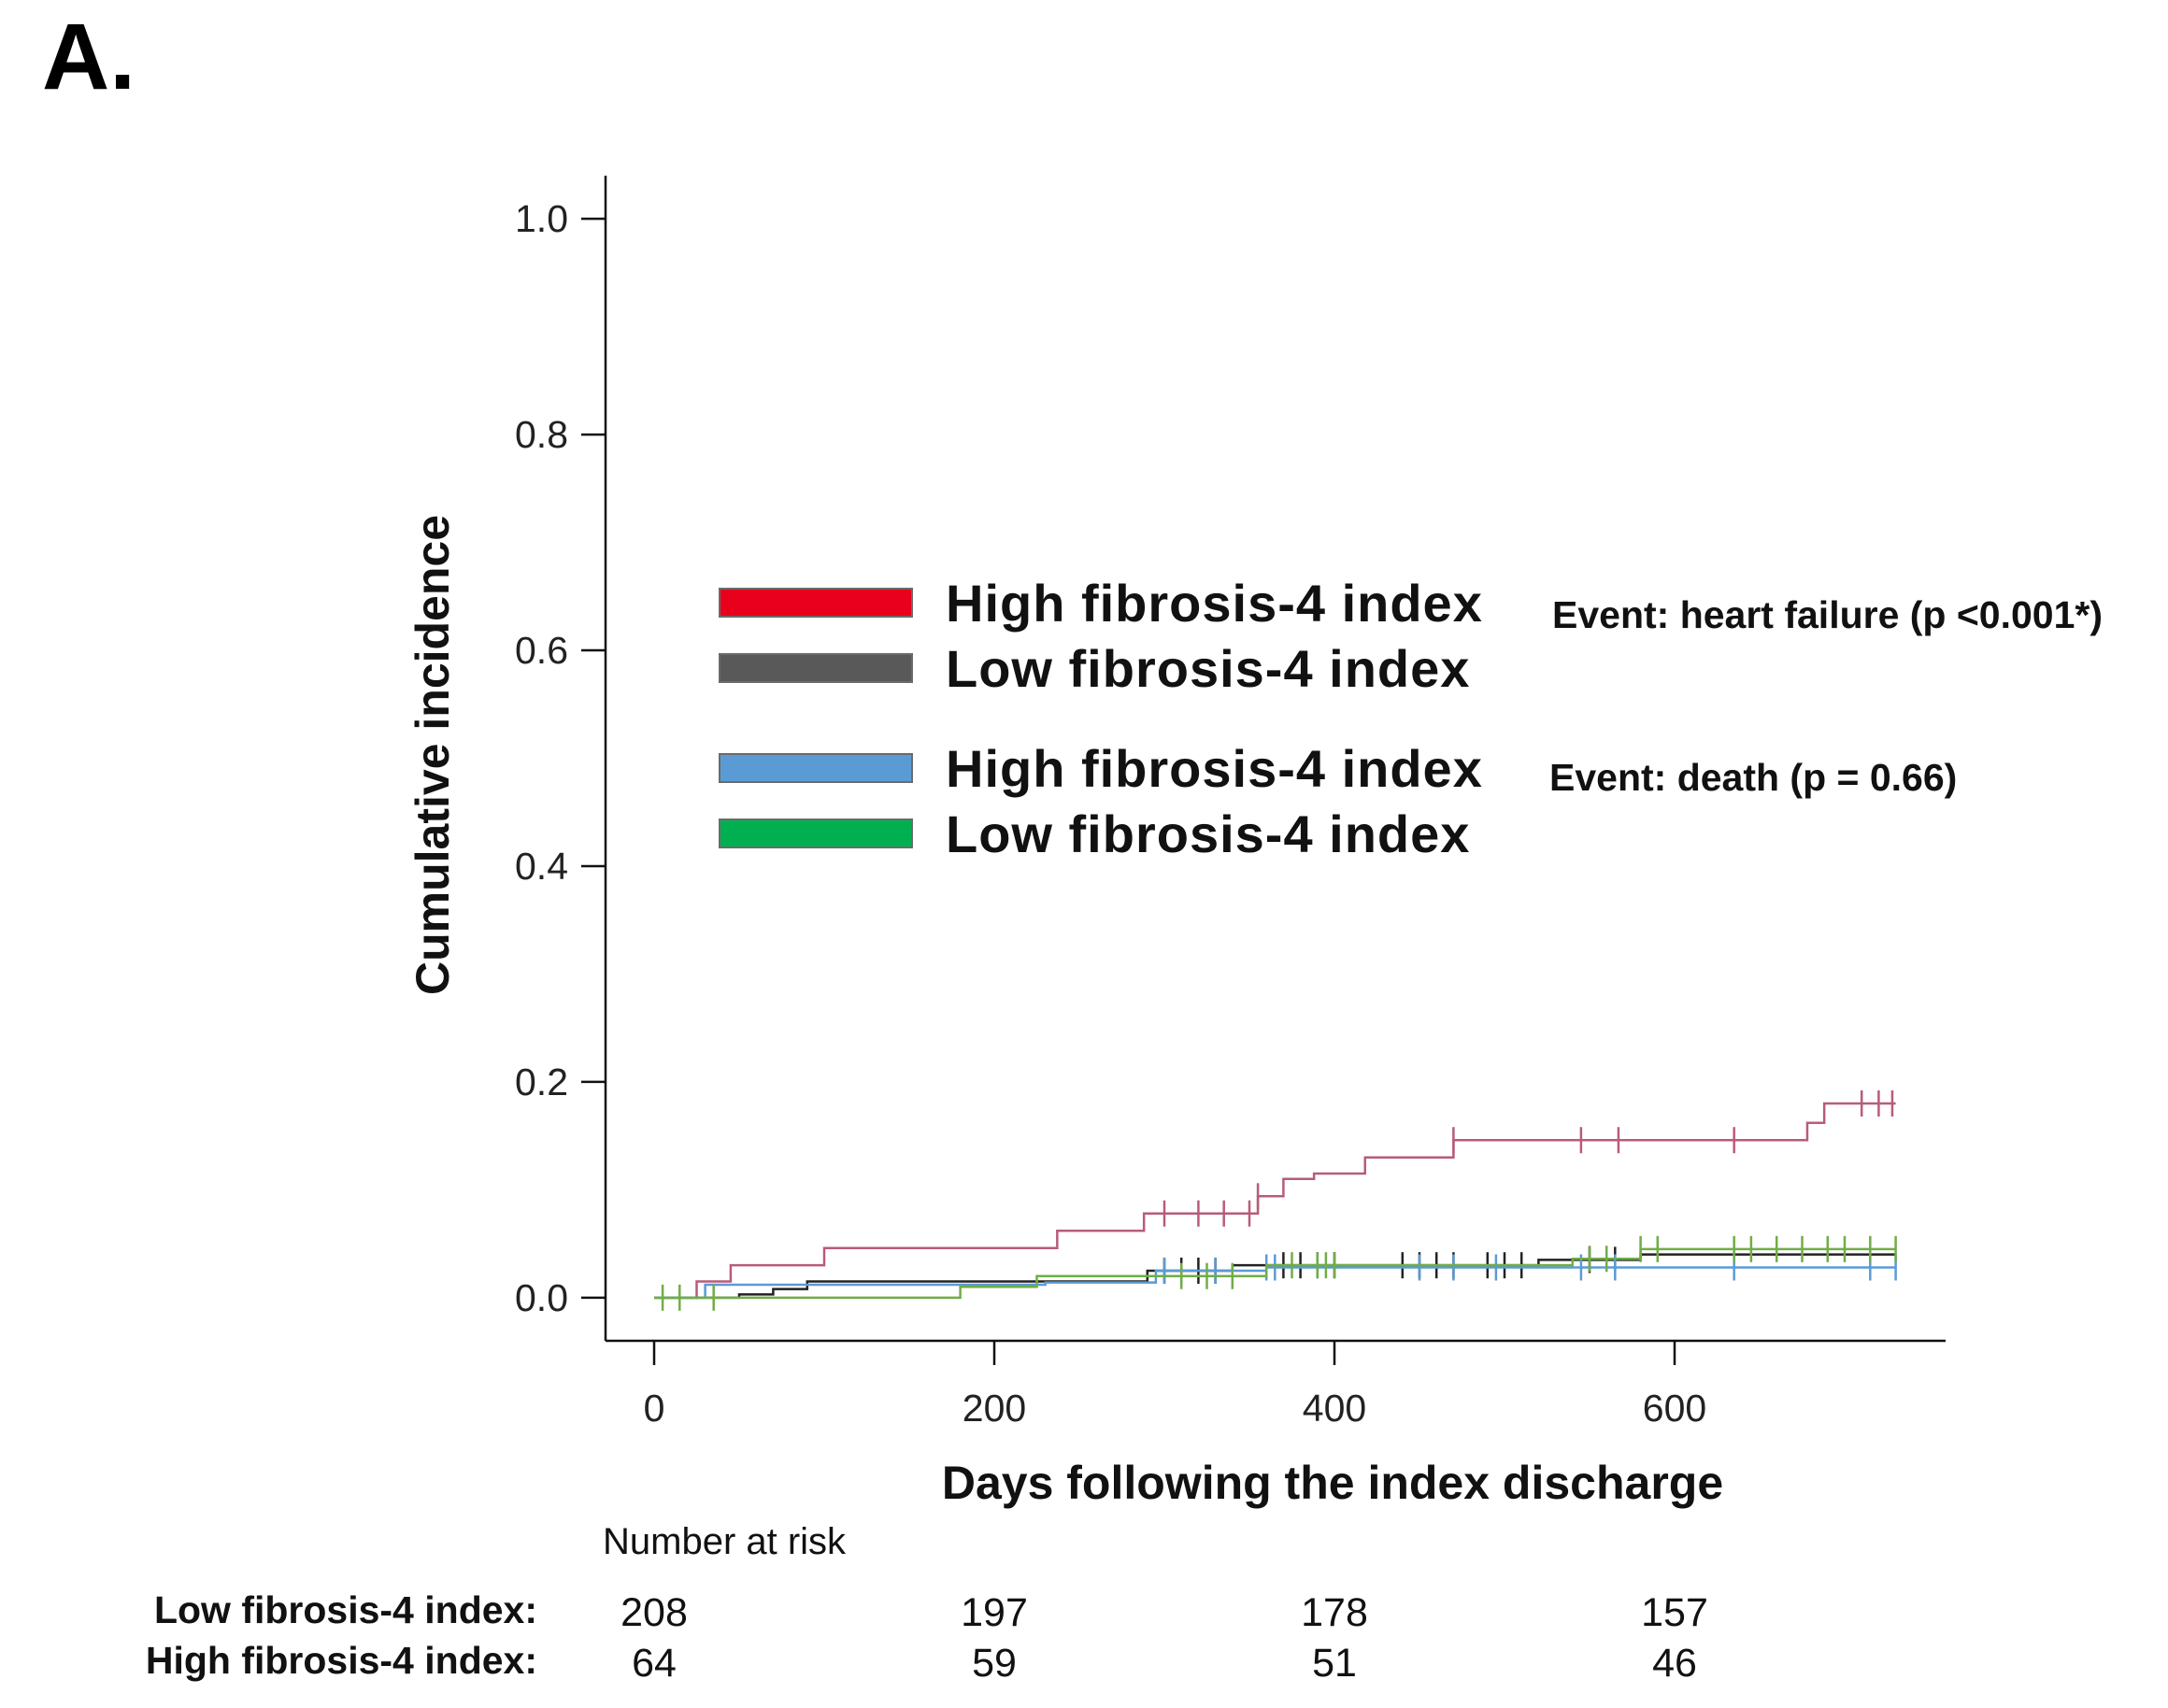 This screenshot has width=2168, height=1708. What do you see at coordinates (541, 650) in the screenshot?
I see `y-tick-label: 0.6` at bounding box center [541, 650].